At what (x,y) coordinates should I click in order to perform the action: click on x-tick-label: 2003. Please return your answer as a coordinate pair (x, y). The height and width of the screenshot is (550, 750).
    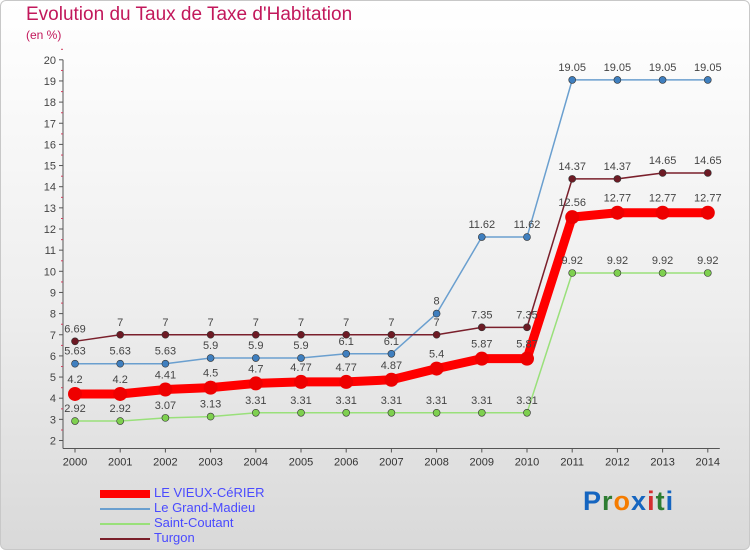
    Looking at the image, I should click on (210, 463).